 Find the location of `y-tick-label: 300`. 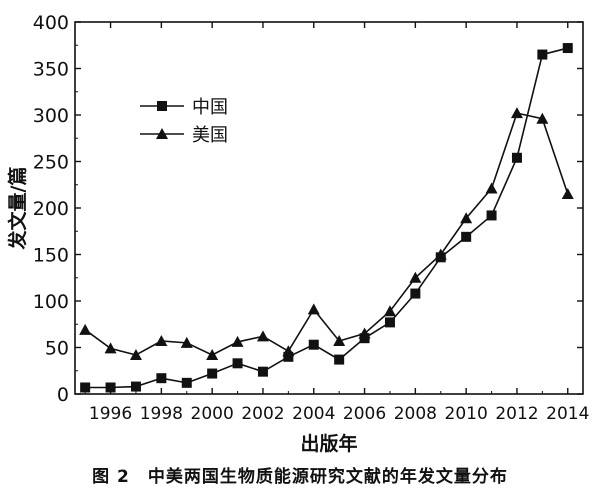

y-tick-label: 300 is located at coordinates (51, 116).